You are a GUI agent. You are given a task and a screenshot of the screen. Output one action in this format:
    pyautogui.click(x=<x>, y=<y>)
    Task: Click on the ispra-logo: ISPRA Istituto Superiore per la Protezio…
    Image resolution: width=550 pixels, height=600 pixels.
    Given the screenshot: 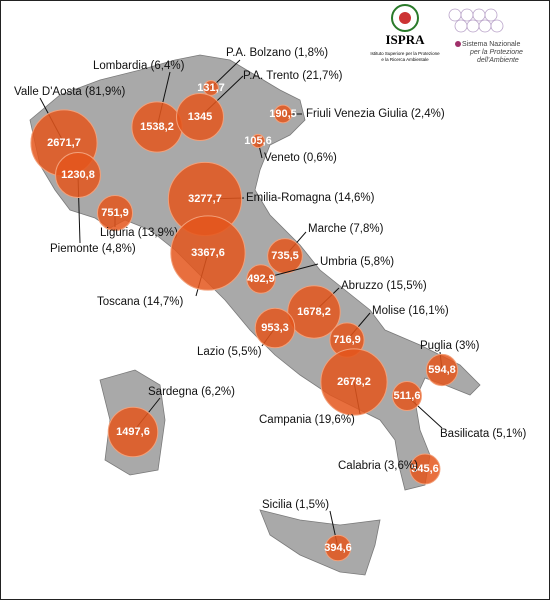 What is the action you would take?
    pyautogui.click(x=405, y=33)
    